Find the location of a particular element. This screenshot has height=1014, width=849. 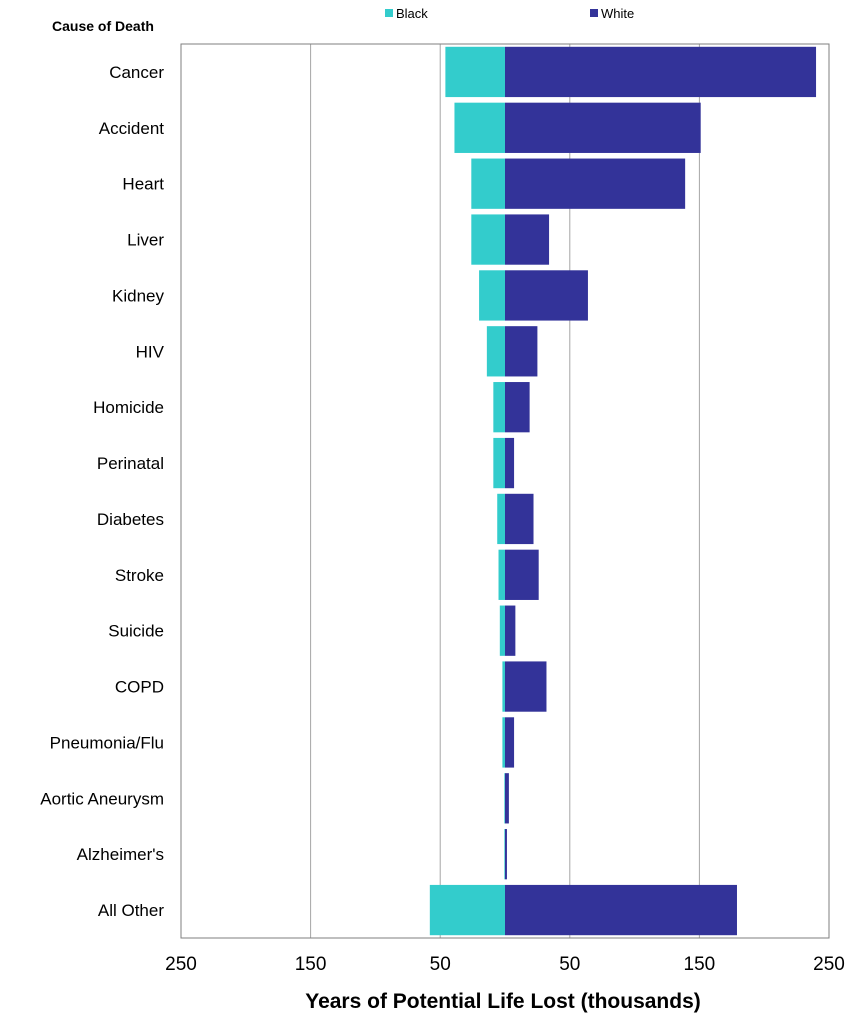

x-axis-title: Years of Potential Life Lost (thousands) is located at coordinates (503, 1001).